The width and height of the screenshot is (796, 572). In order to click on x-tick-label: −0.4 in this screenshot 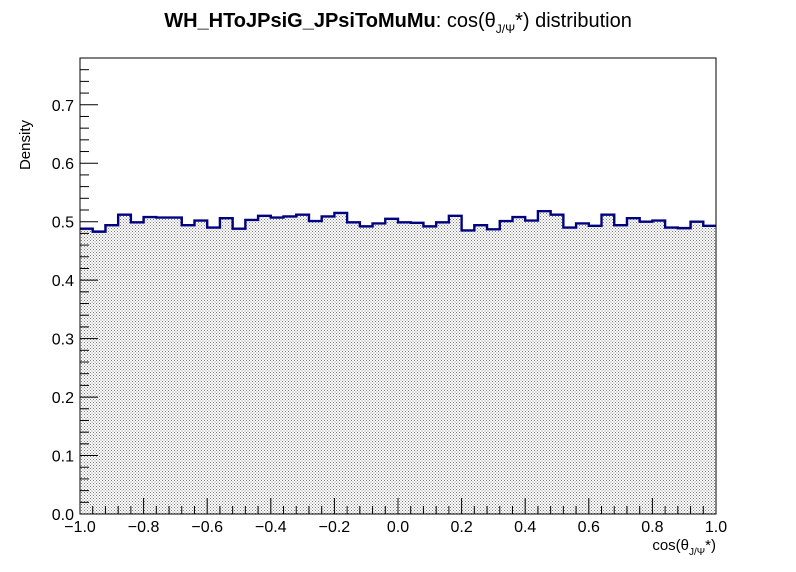, I will do `click(271, 527)`.